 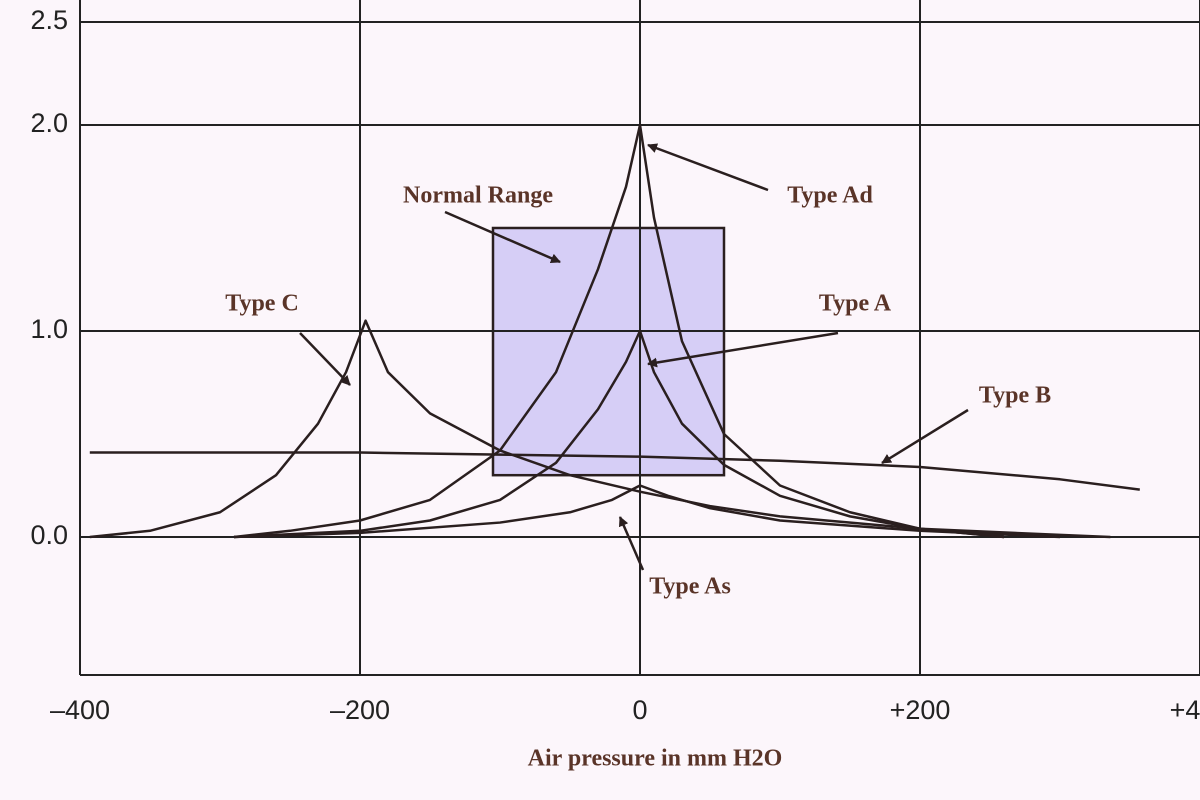 What do you see at coordinates (608, 351) in the screenshot?
I see `normal-range` at bounding box center [608, 351].